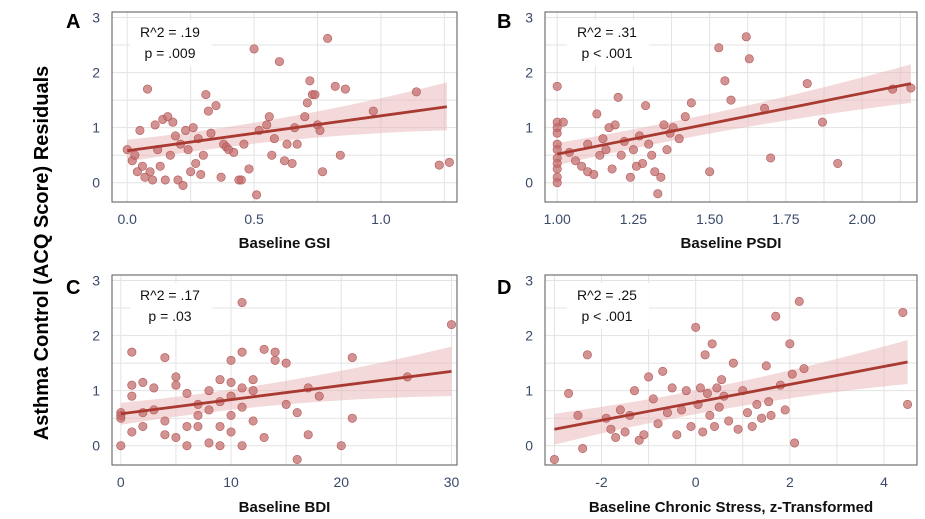  I want to click on x-axis-title: Baseline GSI, so click(285, 243).